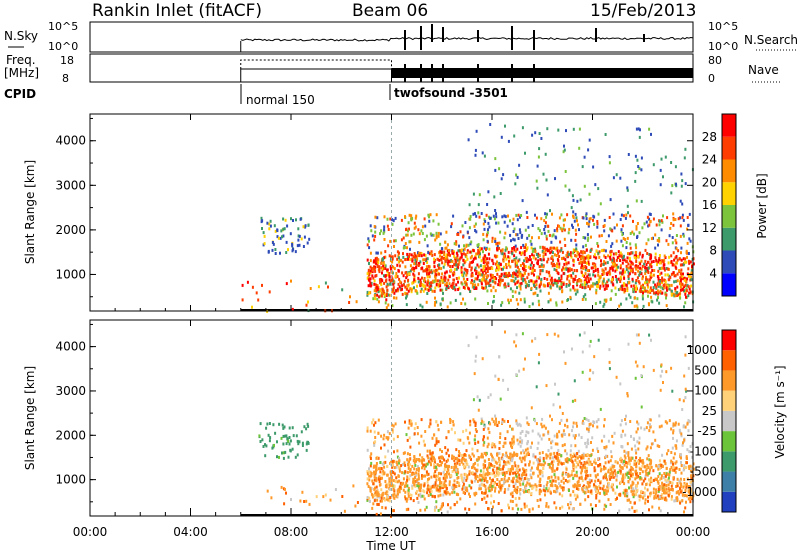 This screenshot has height=554, width=800. What do you see at coordinates (70, 274) in the screenshot?
I see `range-tick-label: 1000` at bounding box center [70, 274].